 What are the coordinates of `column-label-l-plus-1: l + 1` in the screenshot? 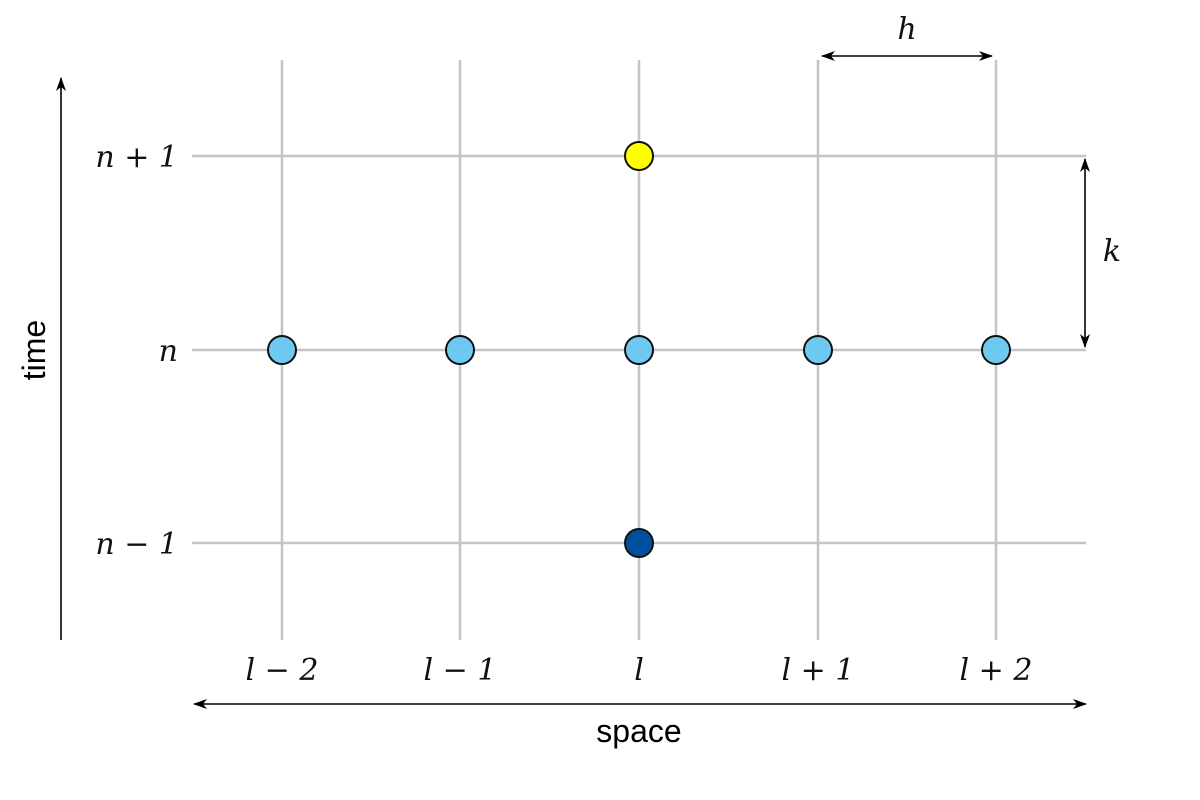 It's located at (818, 670).